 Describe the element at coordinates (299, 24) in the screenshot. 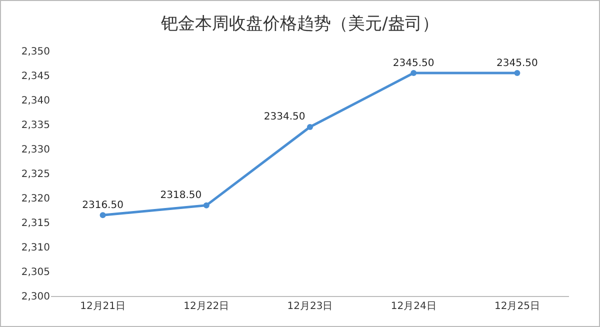

I see `chart-title: 钯金本周收盘价格趋势（美元/盎司）` at that location.